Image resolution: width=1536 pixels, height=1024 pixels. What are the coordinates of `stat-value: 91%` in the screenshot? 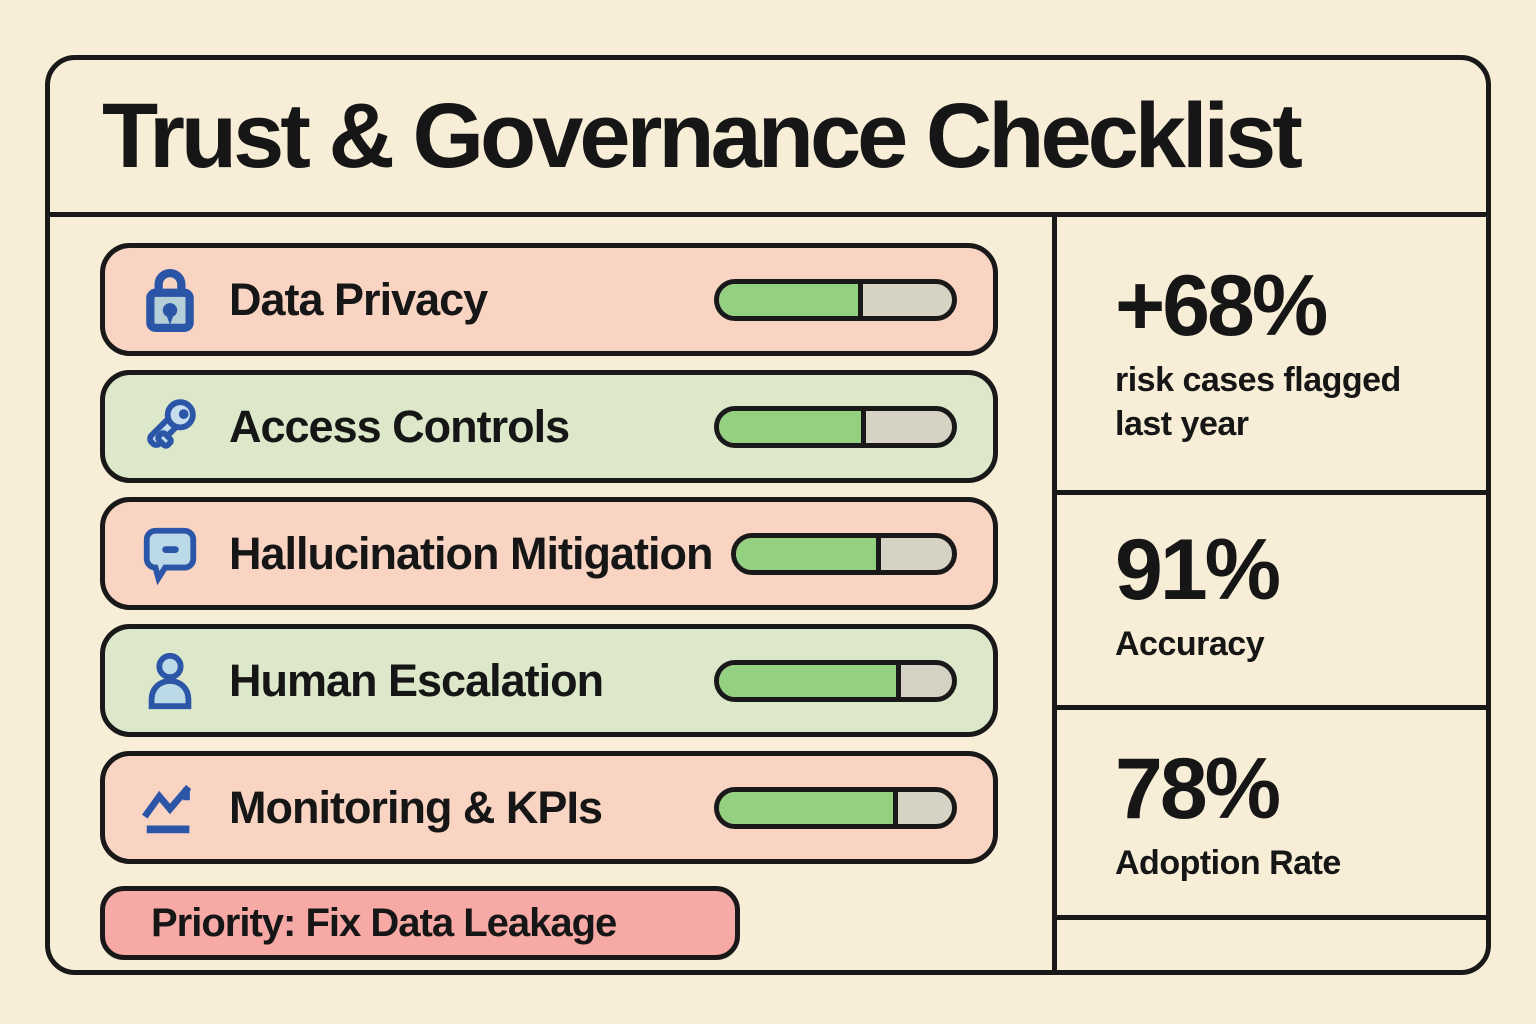 It's located at (1198, 570).